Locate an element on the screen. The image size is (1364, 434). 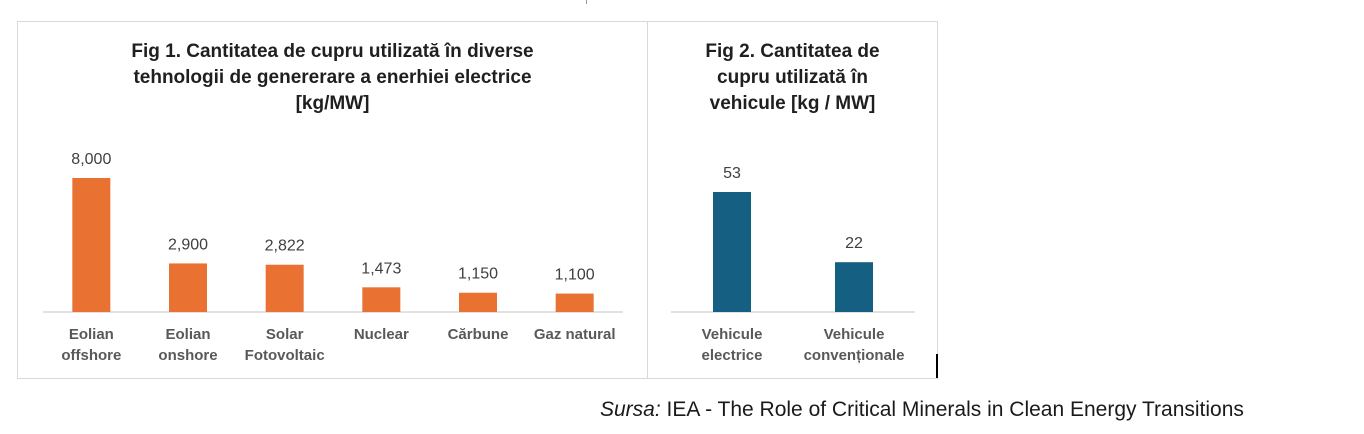
data-label: 22 is located at coordinates (854, 243).